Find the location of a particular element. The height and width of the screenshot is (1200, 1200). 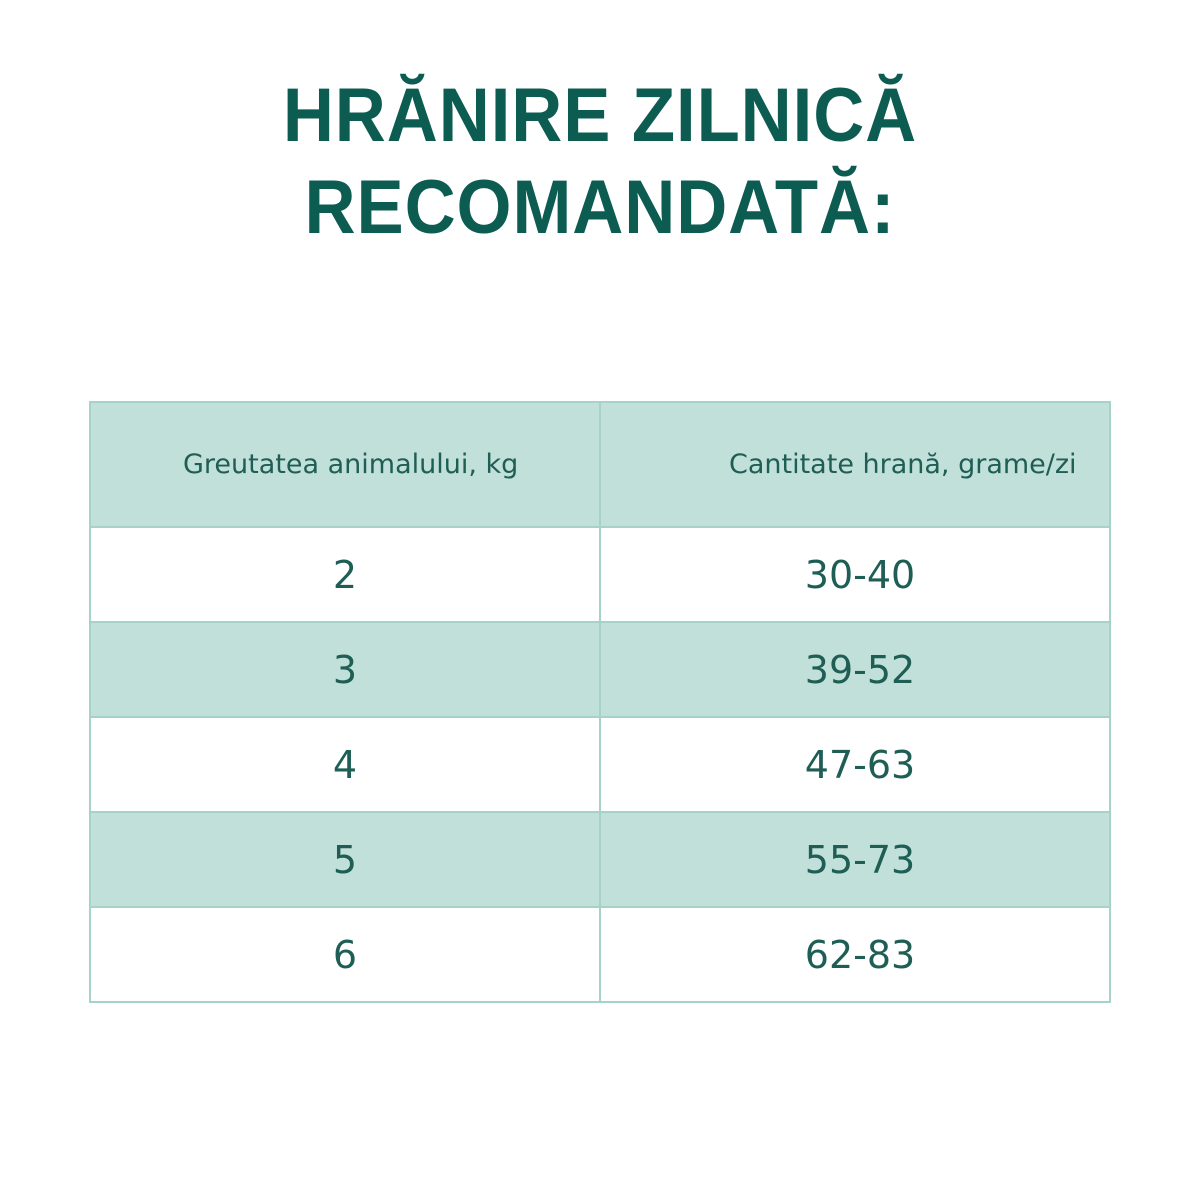

title-line-1: HRĂNIRE ZILNICĂ is located at coordinates (600, 115).